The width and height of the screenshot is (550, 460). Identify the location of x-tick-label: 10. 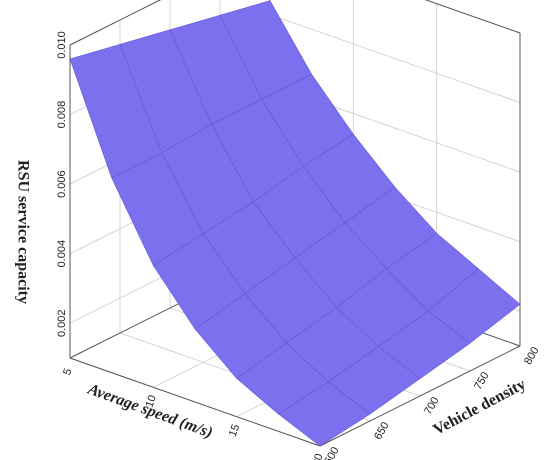
(151, 401).